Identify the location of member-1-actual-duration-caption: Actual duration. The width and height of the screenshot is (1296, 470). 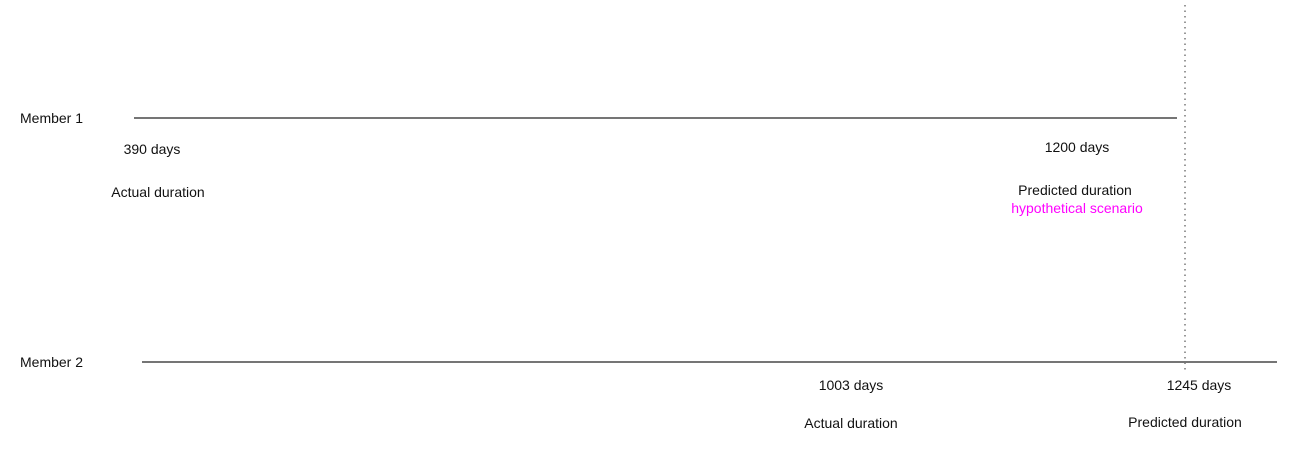
(158, 192).